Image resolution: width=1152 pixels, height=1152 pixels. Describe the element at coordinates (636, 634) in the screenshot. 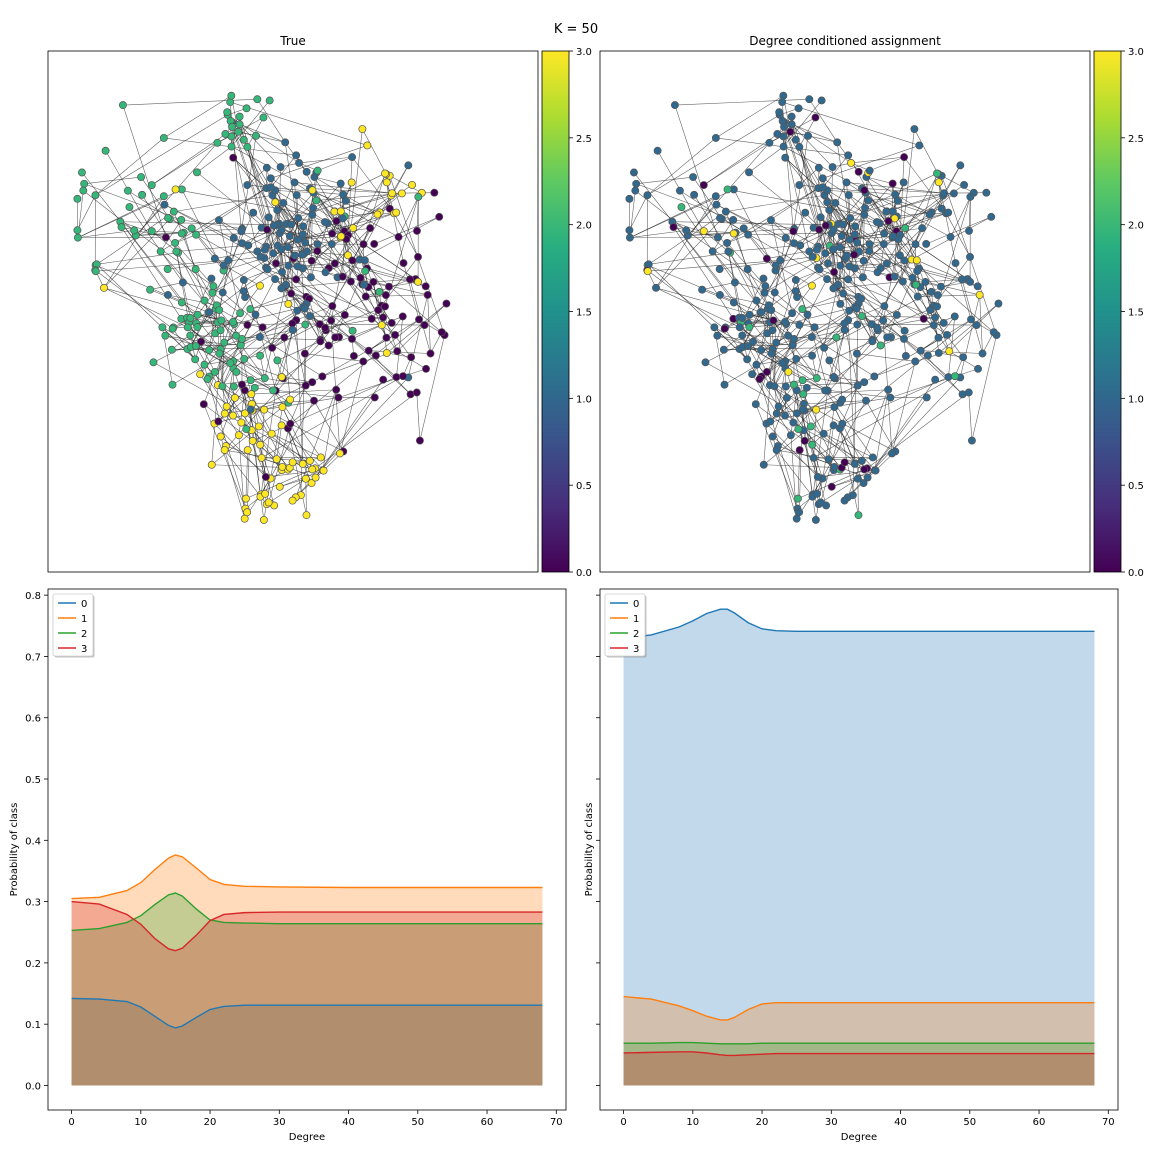

I see `legend-label: 2` at that location.